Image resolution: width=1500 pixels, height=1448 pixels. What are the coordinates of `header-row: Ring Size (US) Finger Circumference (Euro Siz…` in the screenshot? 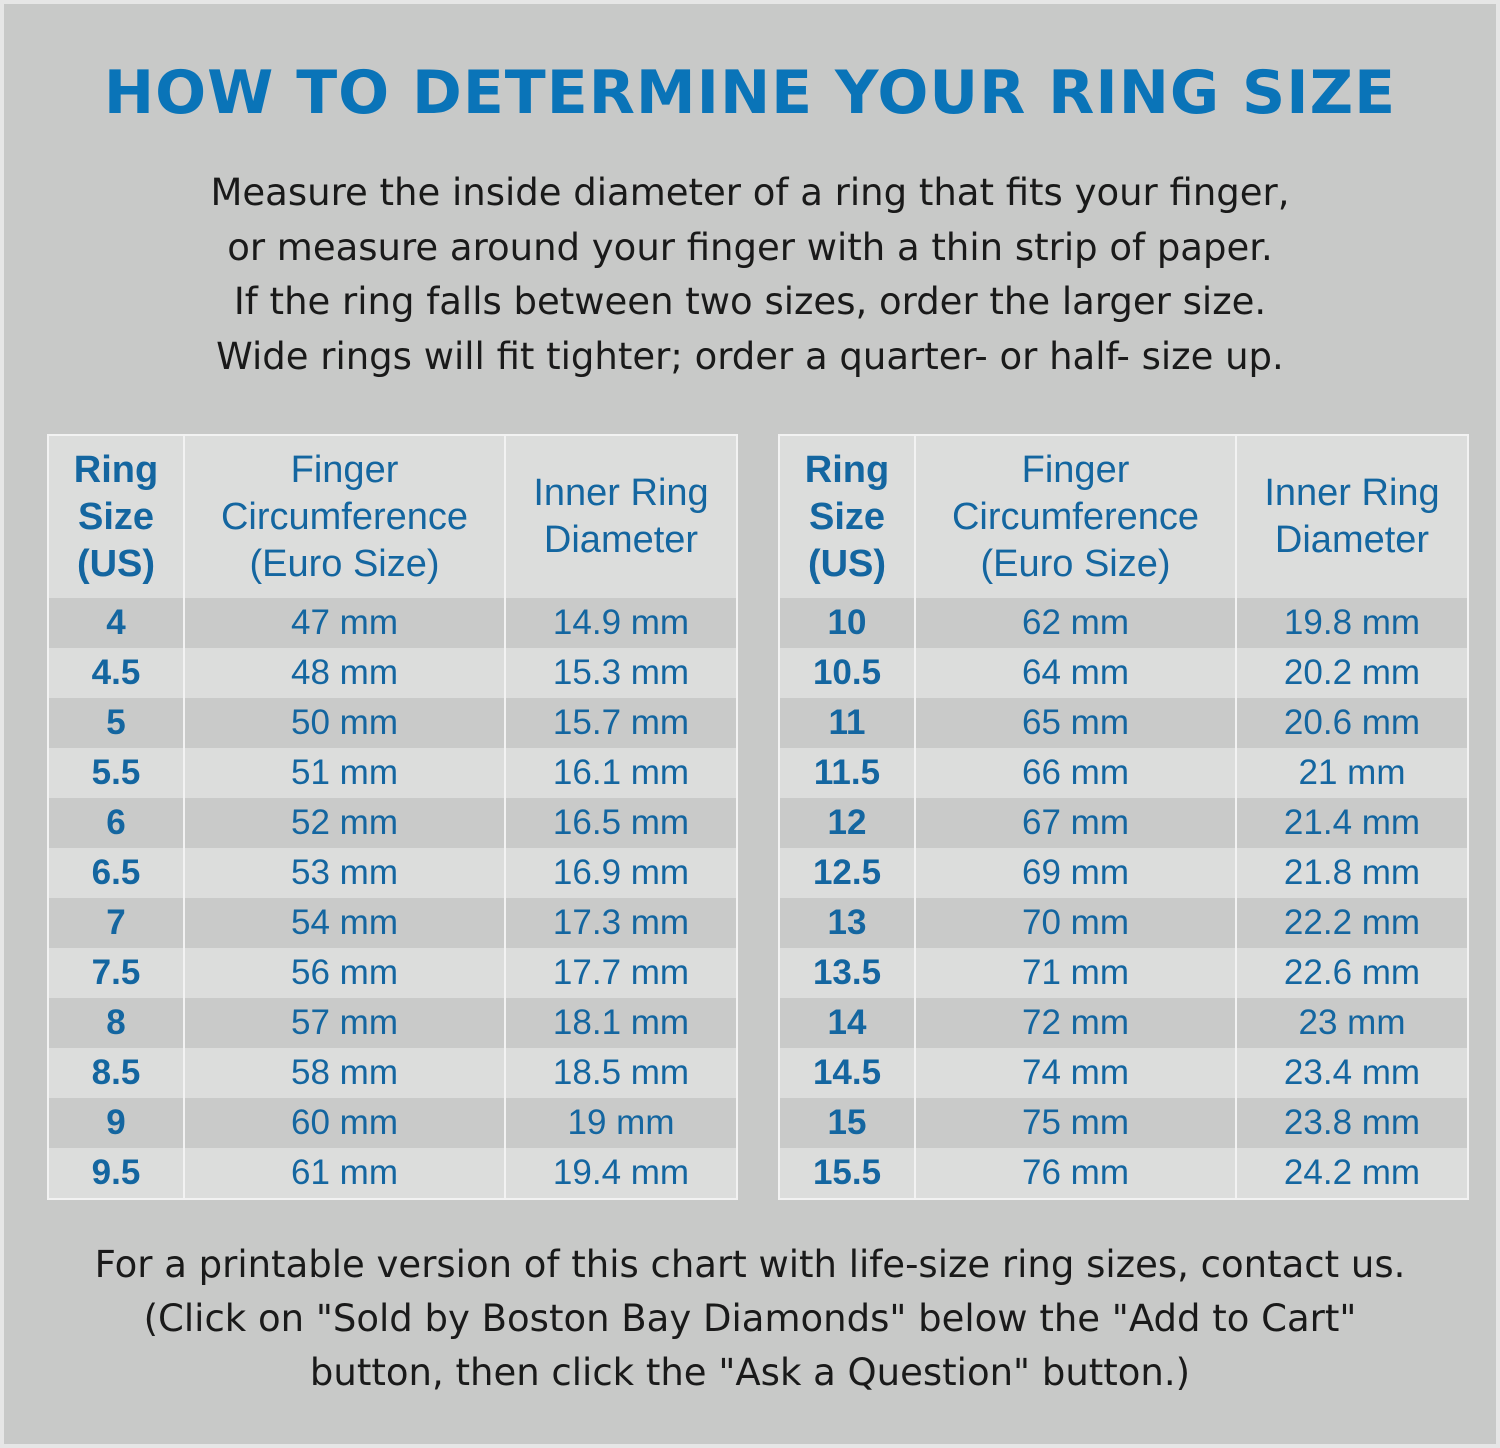 It's located at (392, 516).